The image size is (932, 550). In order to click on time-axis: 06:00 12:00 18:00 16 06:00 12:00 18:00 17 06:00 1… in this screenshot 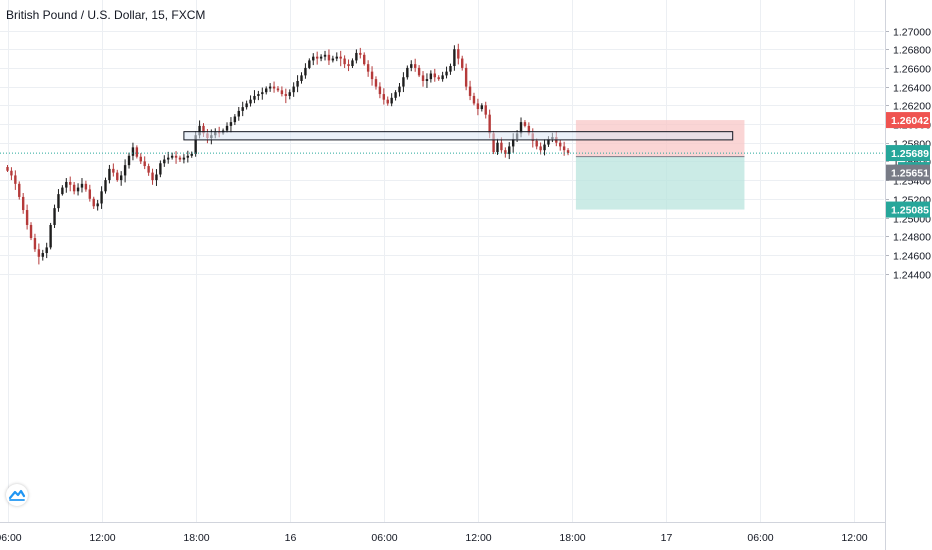, I will do `click(442, 533)`.